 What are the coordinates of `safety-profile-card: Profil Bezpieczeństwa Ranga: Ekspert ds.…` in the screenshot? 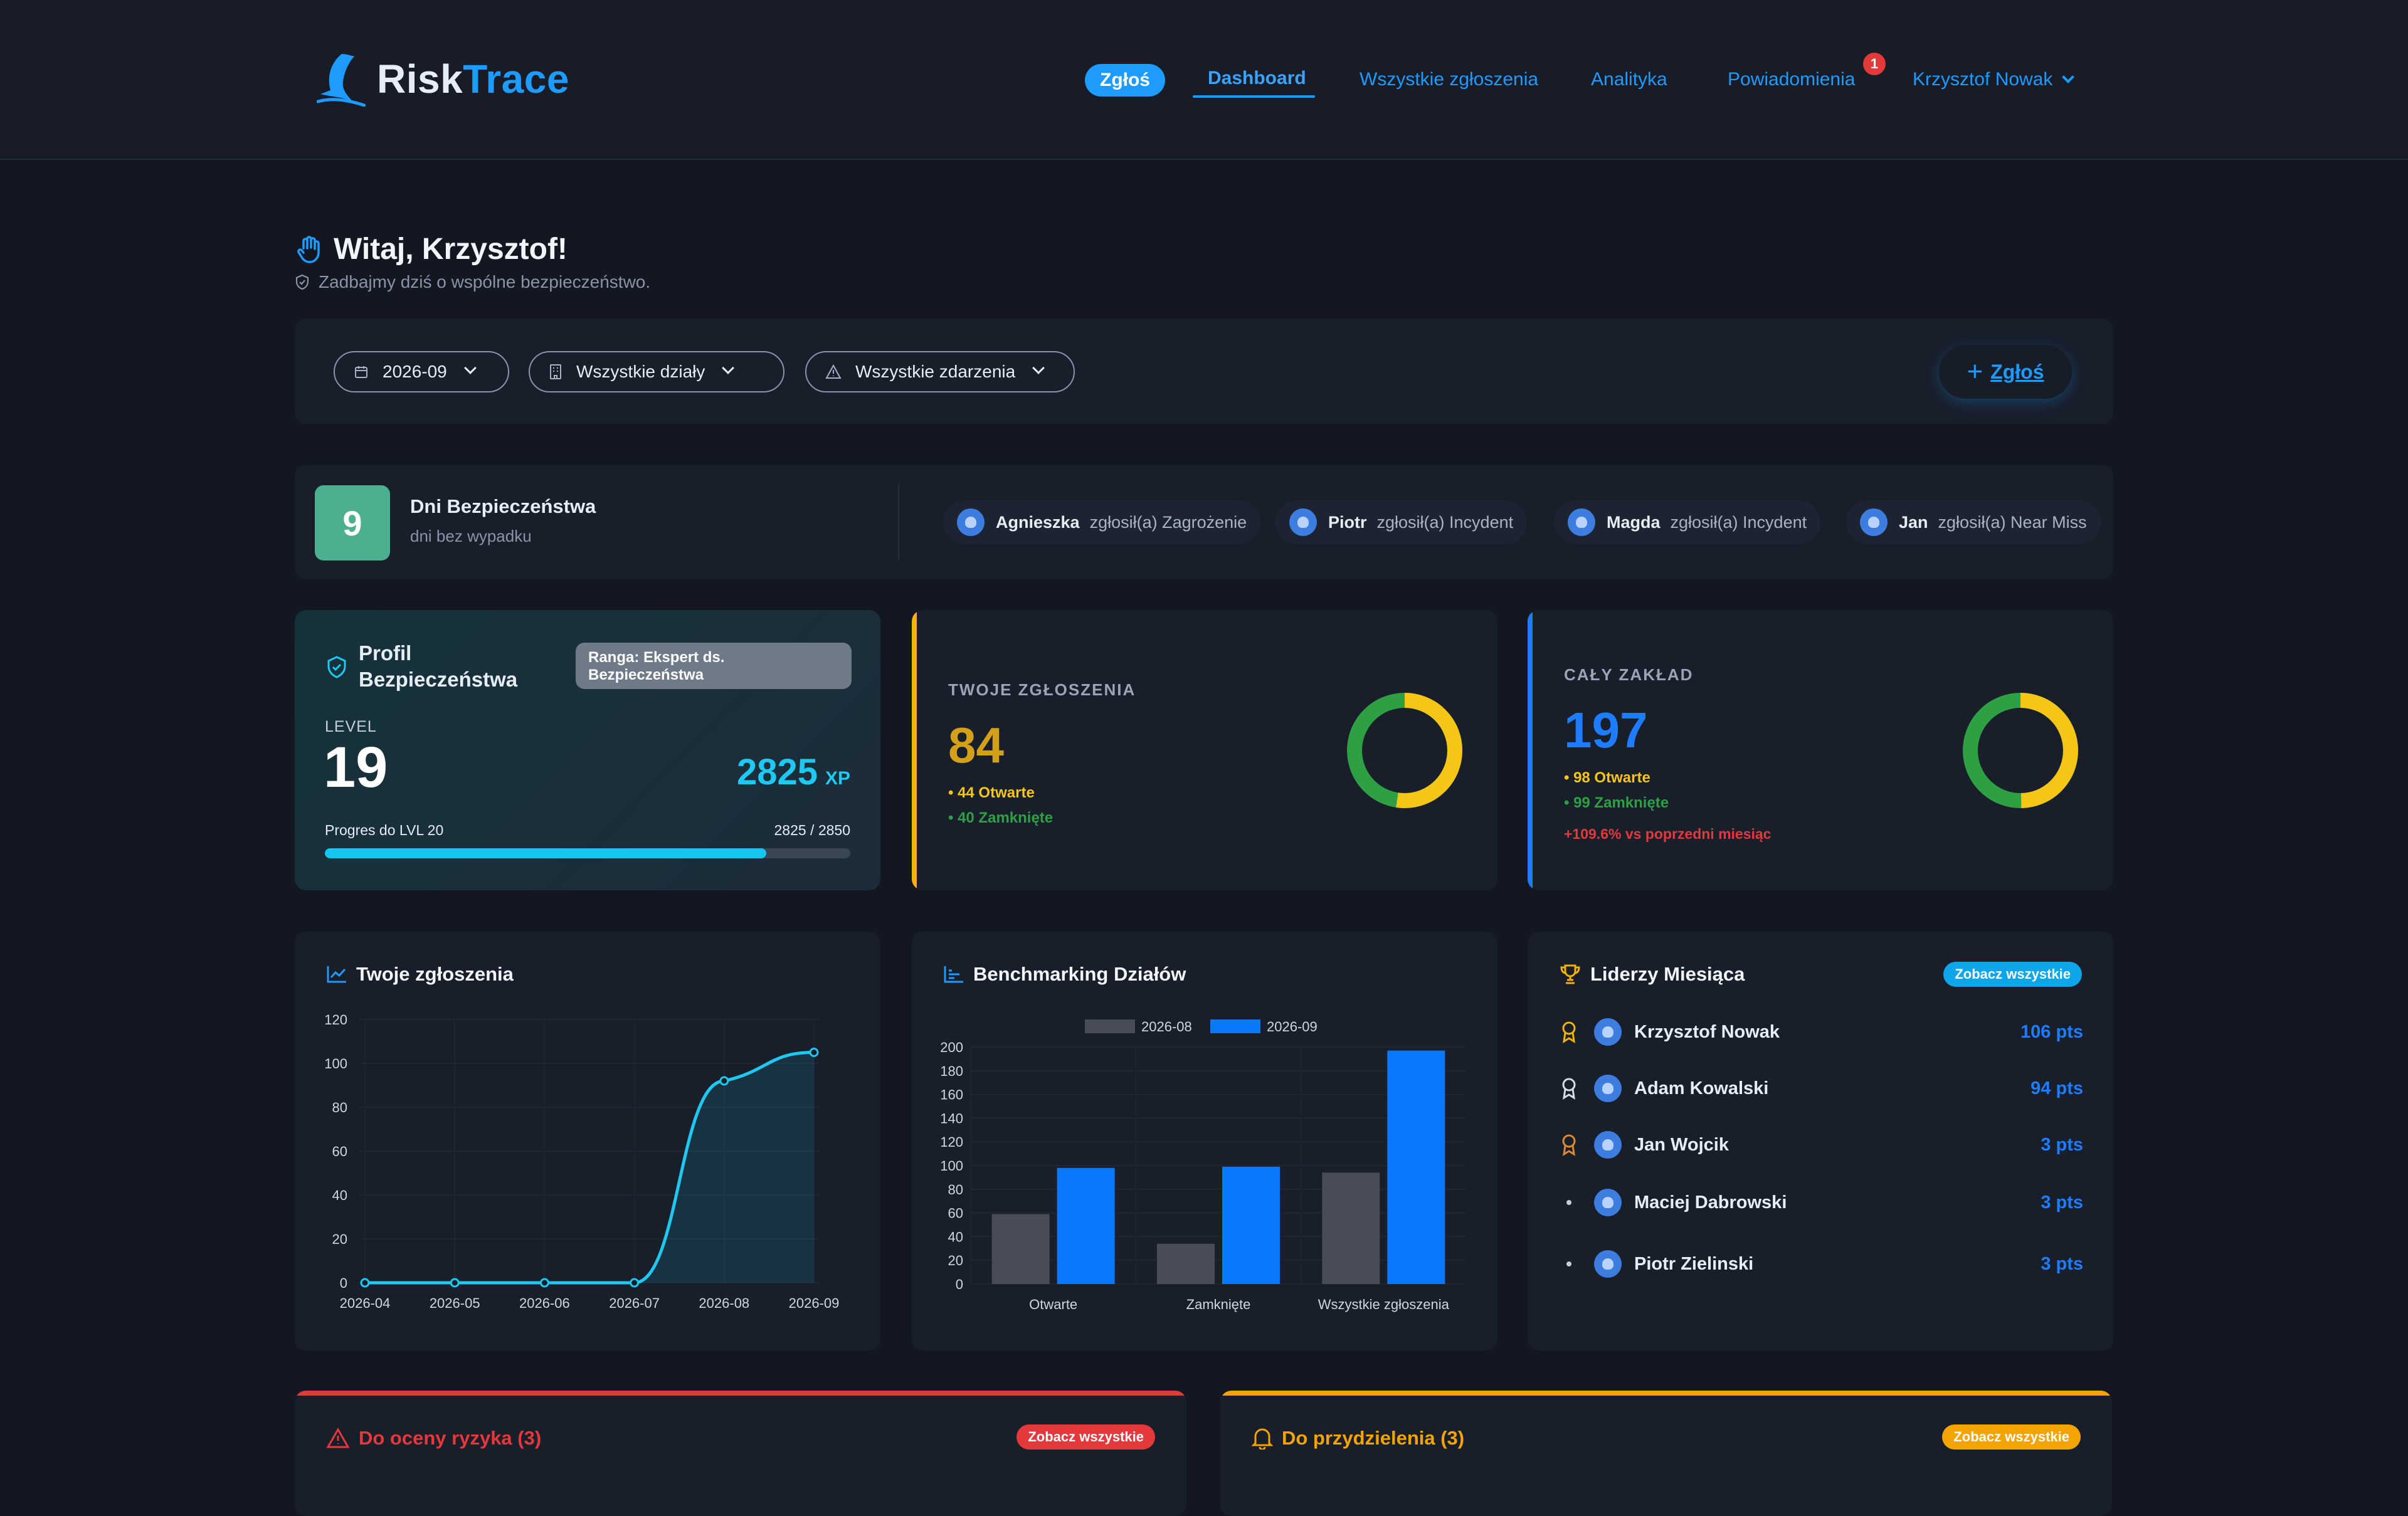 It's located at (587, 750).